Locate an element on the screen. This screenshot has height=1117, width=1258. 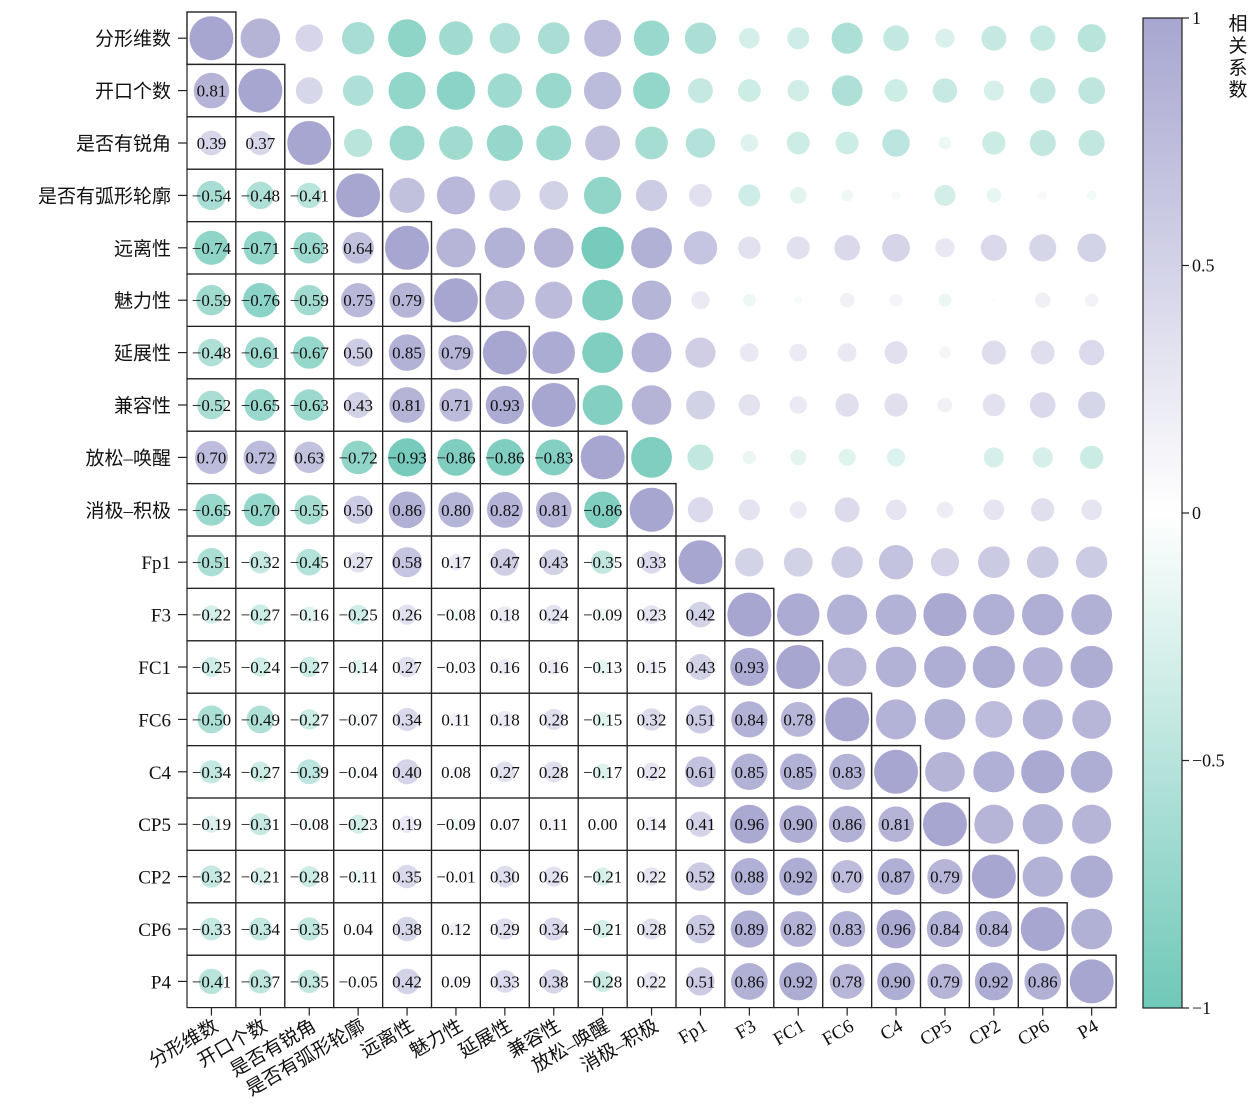
corr-value-18-17: 0.86 is located at coordinates (1043, 981).